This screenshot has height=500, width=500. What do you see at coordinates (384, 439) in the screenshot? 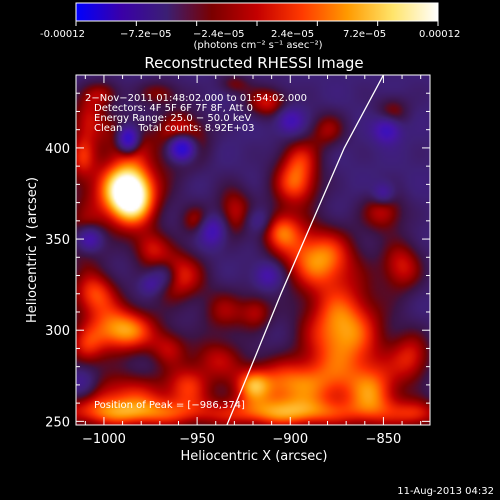
I see `x-tick-label: −850` at bounding box center [384, 439].